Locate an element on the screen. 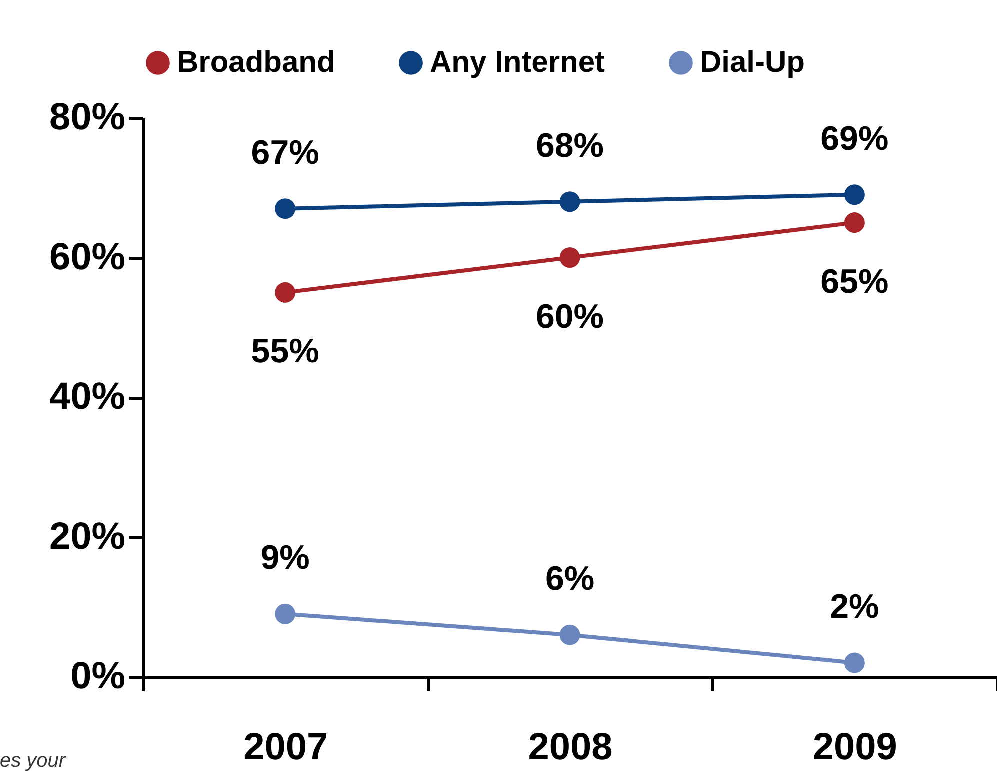 This screenshot has width=997, height=771. data-label: 6% is located at coordinates (570, 579).